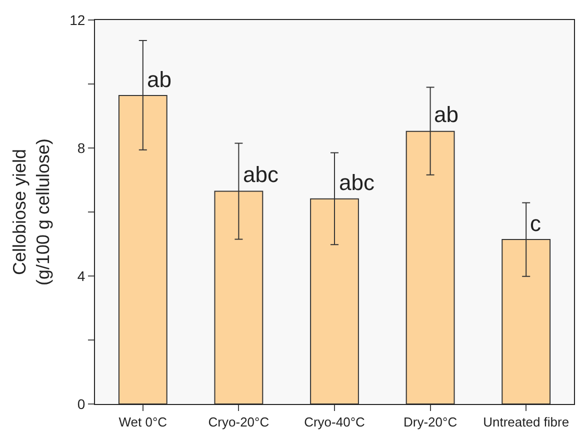 This screenshot has height=440, width=585. What do you see at coordinates (431, 422) in the screenshot?
I see `x-tick-label: Dry-20°C` at bounding box center [431, 422].